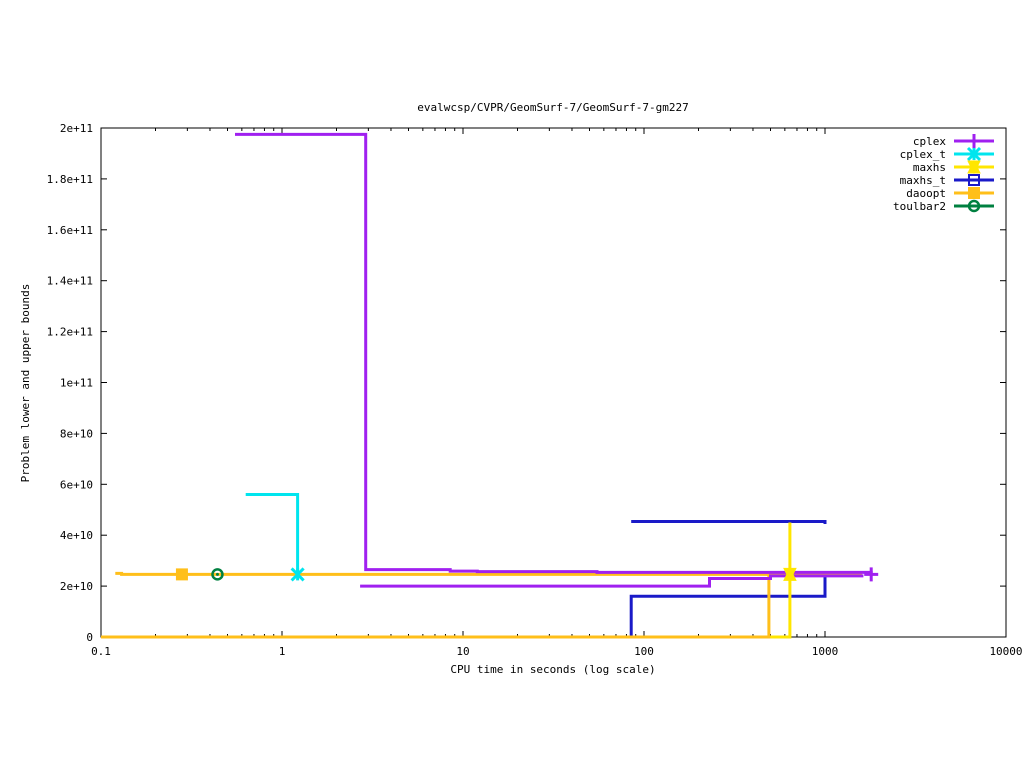 Image resolution: width=1024 pixels, height=768 pixels. Describe the element at coordinates (101, 651) in the screenshot. I see `x-tick-label: 0.1` at that location.